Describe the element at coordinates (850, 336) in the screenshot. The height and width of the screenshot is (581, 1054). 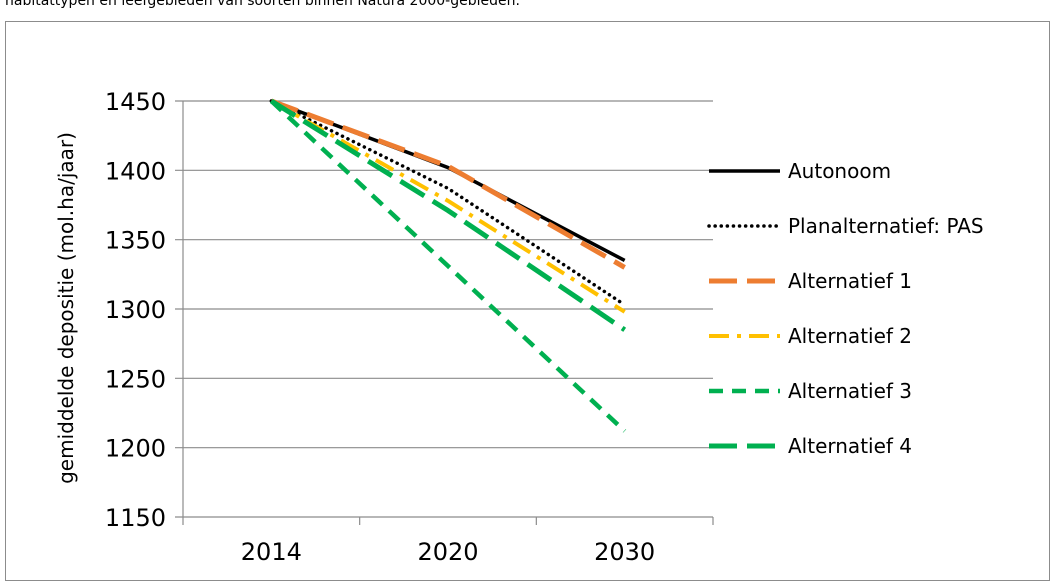
I see `legend-label: Alternatief 2` at that location.